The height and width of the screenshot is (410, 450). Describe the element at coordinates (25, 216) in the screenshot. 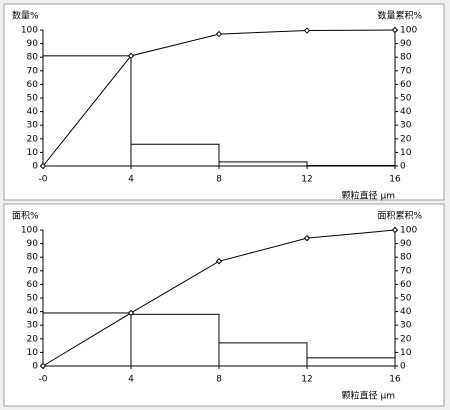

I see `y-label: 面积%` at that location.